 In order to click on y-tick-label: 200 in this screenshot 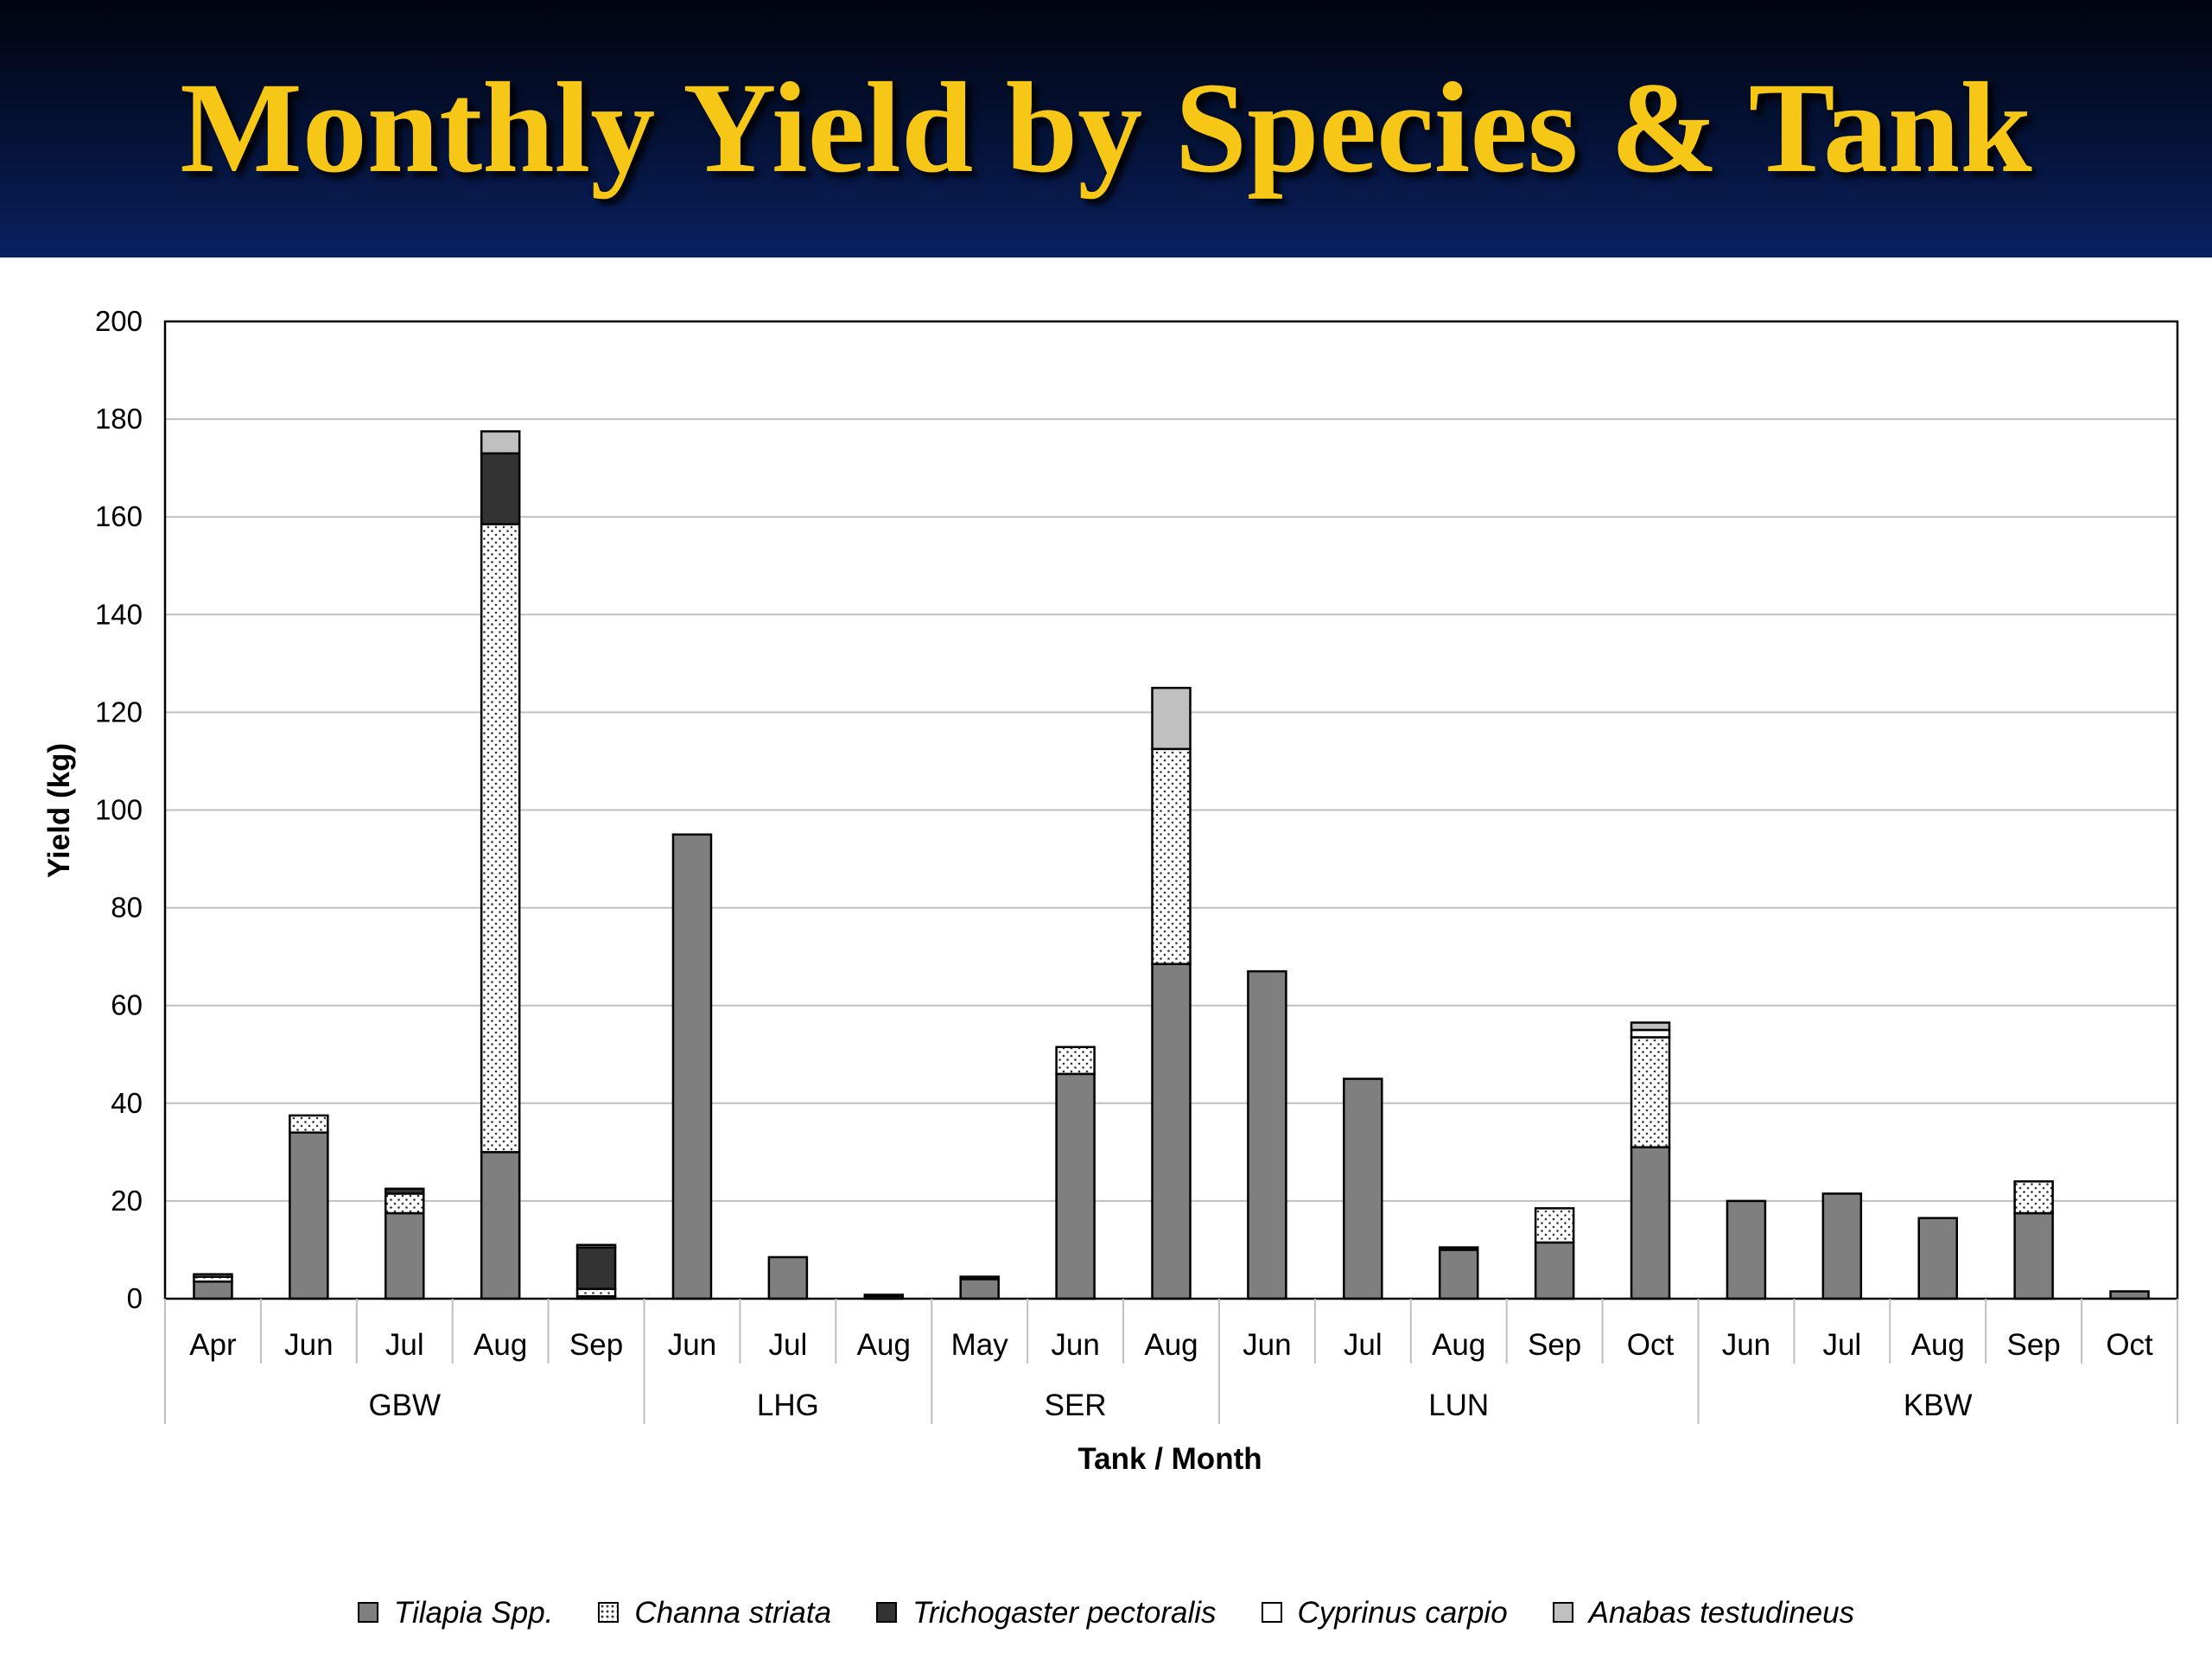, I will do `click(119, 321)`.